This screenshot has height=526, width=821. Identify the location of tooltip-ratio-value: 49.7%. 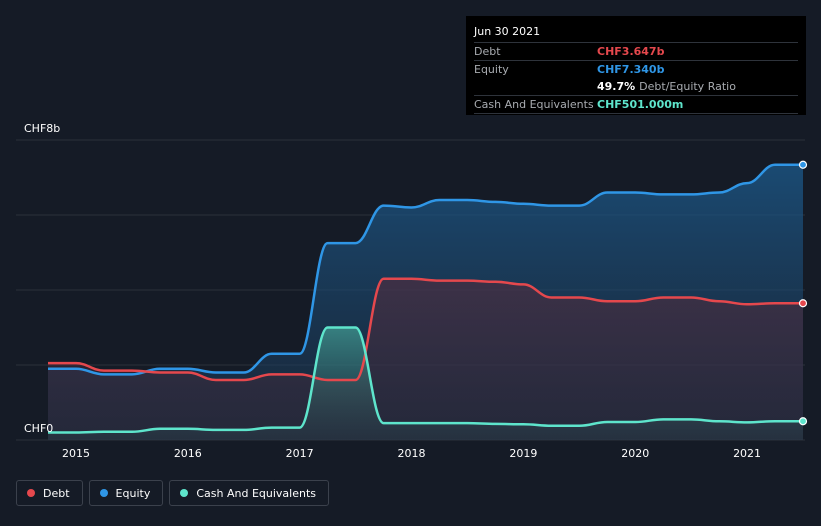
(616, 86).